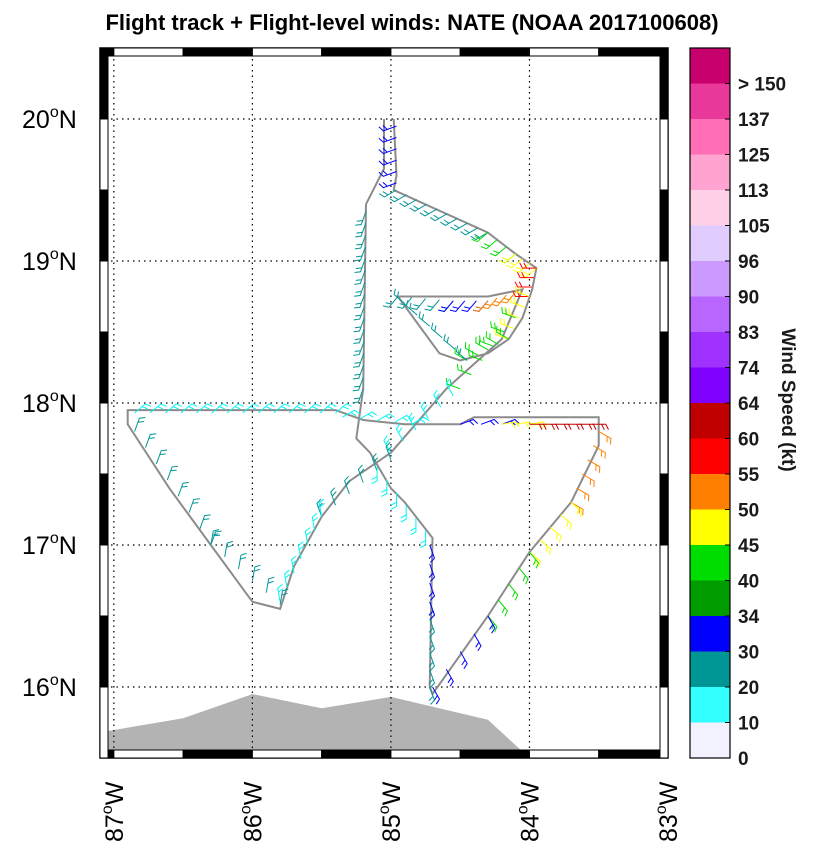 The width and height of the screenshot is (823, 847). What do you see at coordinates (54, 396) in the screenshot?
I see `degree-symbol: o` at bounding box center [54, 396].